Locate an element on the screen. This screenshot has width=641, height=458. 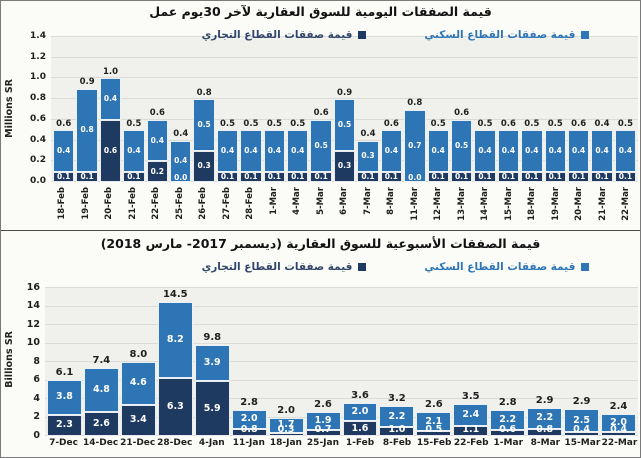
bar: 6.1 3.8 2.3 is located at coordinates (64, 362).